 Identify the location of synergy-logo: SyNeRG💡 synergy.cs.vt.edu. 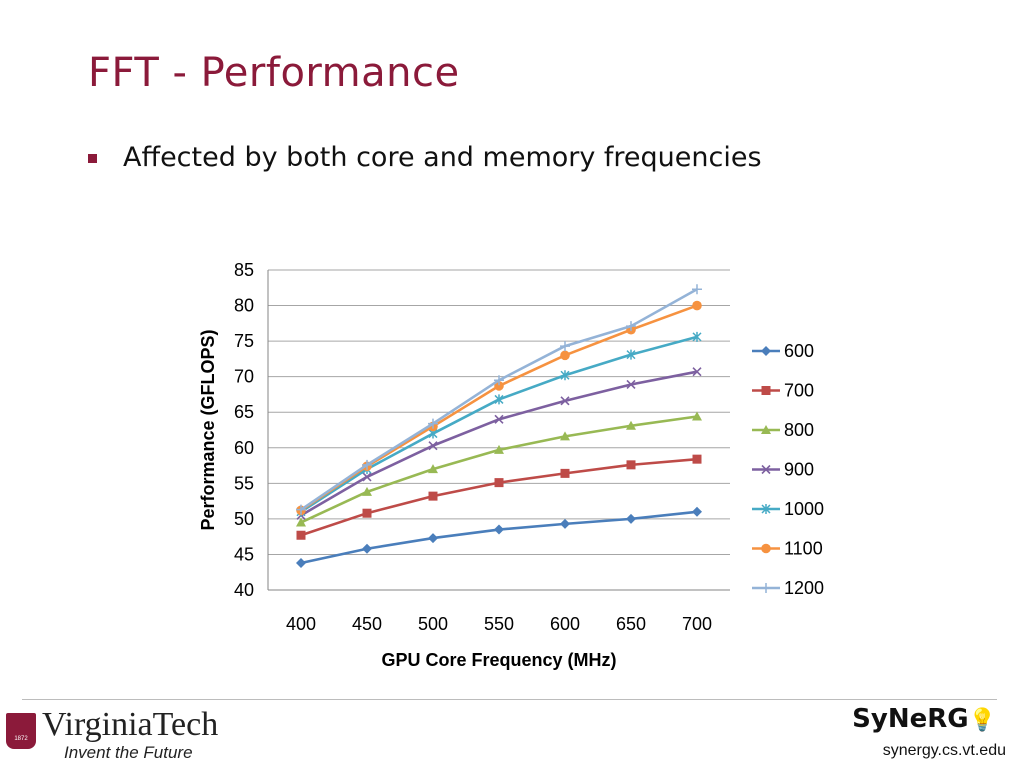
(929, 731).